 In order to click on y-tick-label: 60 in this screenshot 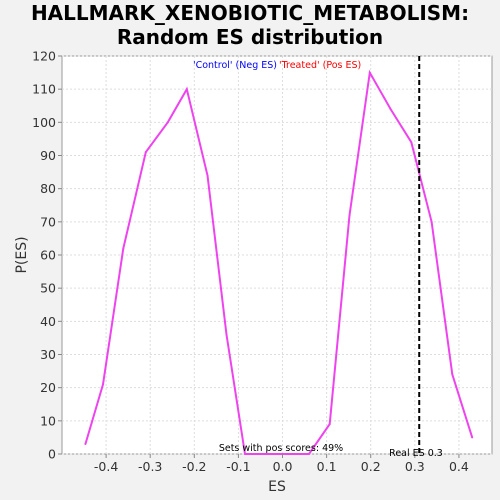, I will do `click(48, 255)`.